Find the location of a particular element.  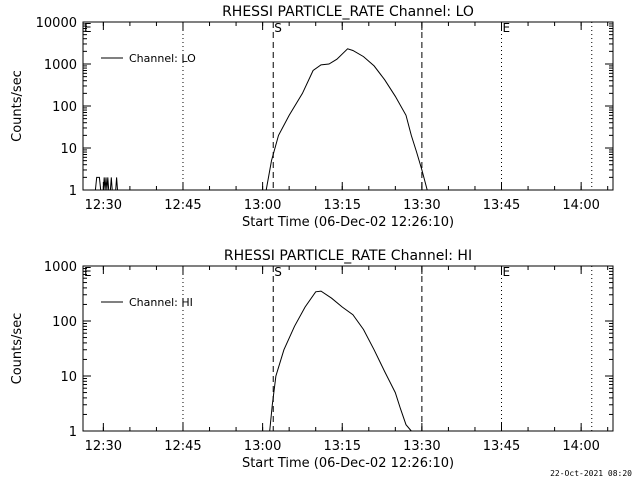

chart-title: RHESSI PARTICLE_RATE Channel: LO is located at coordinates (348, 12).